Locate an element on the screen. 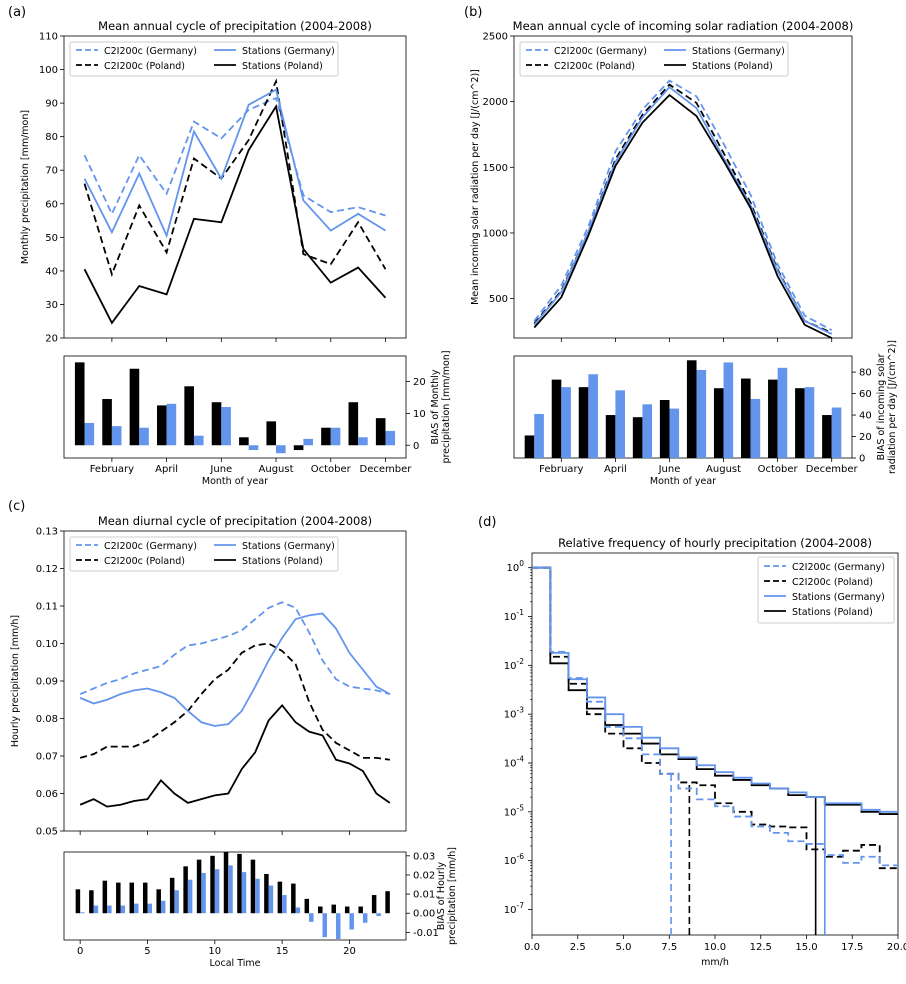  y-tick-label: 0.03 is located at coordinates (424, 856).